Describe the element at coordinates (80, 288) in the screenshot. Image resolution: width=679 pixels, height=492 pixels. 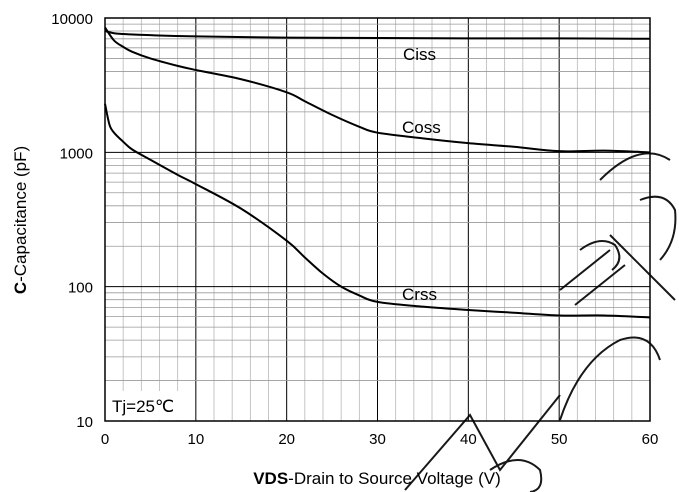
I see `y-tick-label: 100` at that location.